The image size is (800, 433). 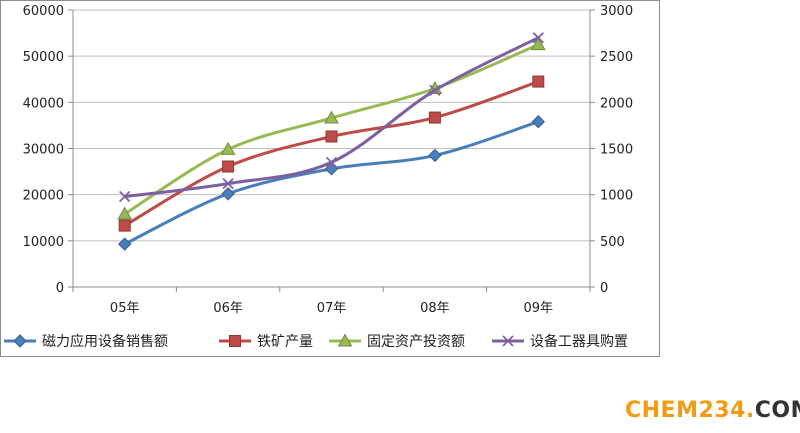 What do you see at coordinates (777, 410) in the screenshot?
I see `watermark-suffix-text: COM` at bounding box center [777, 410].